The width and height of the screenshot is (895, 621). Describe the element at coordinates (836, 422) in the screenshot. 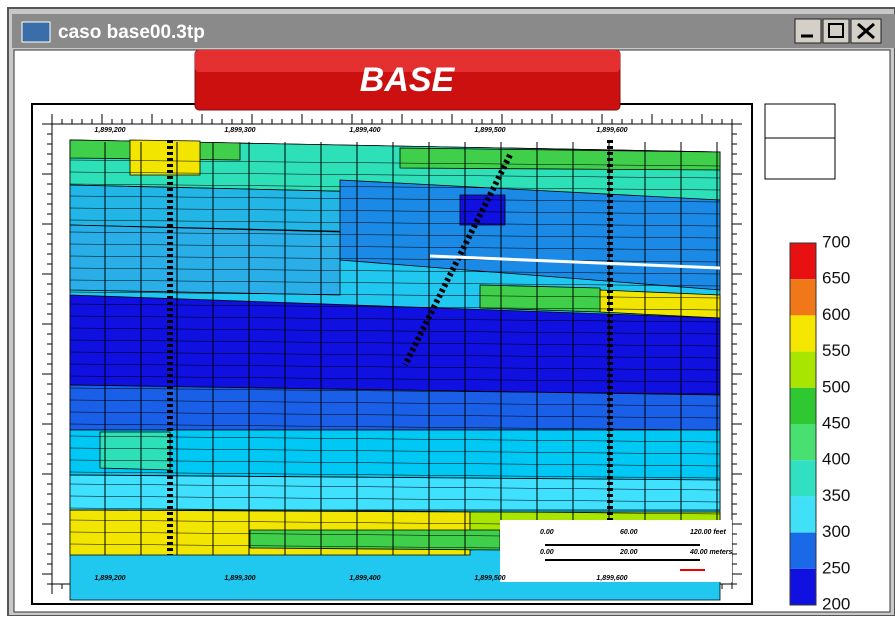

I see `legend-label: 450` at that location.